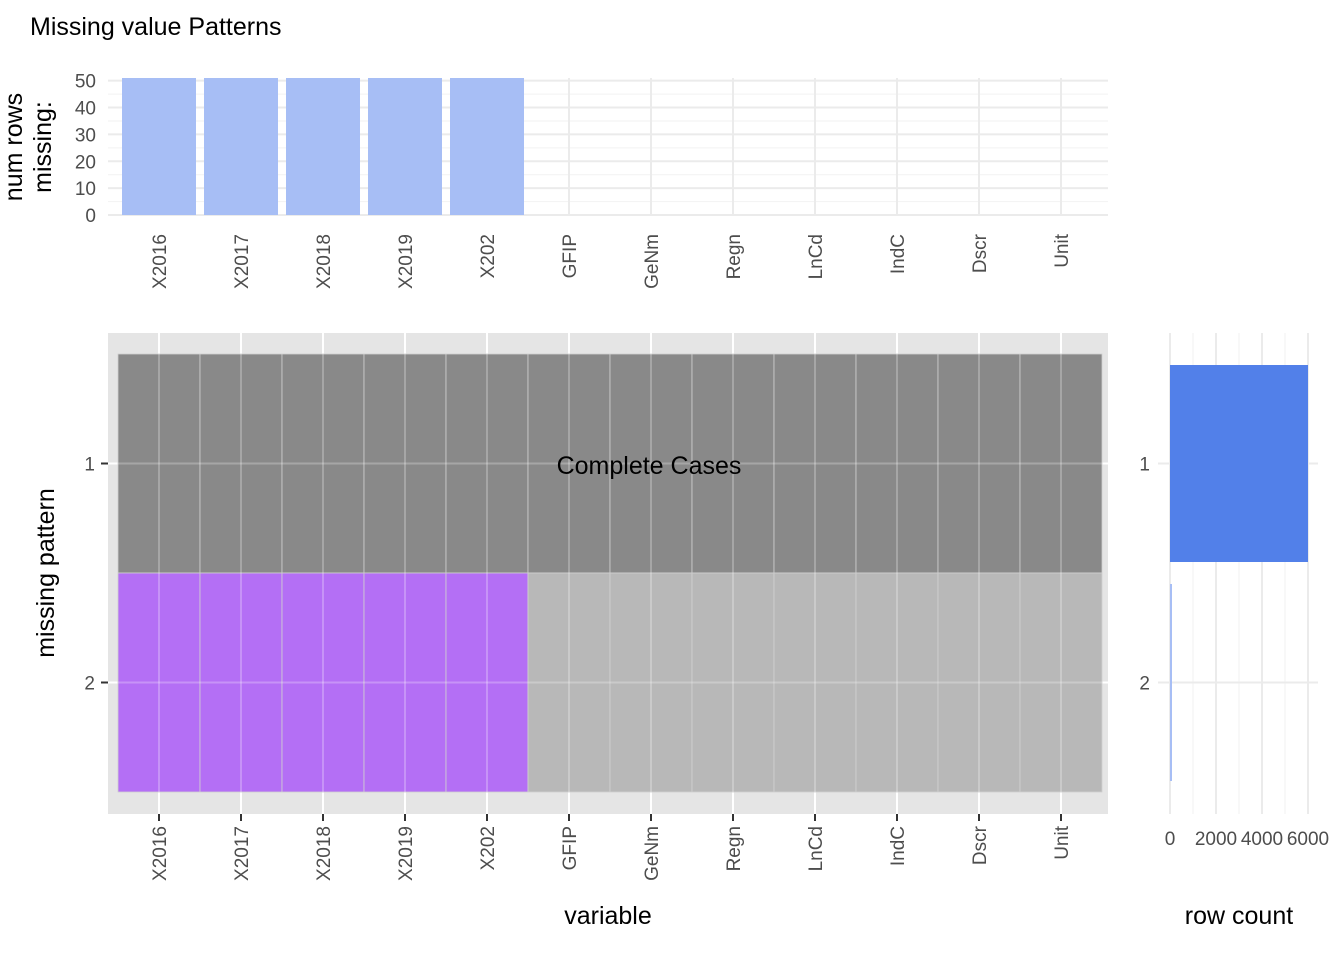 The width and height of the screenshot is (1344, 960). Describe the element at coordinates (649, 466) in the screenshot. I see `complete-cases-annotation: Complete Cases` at that location.